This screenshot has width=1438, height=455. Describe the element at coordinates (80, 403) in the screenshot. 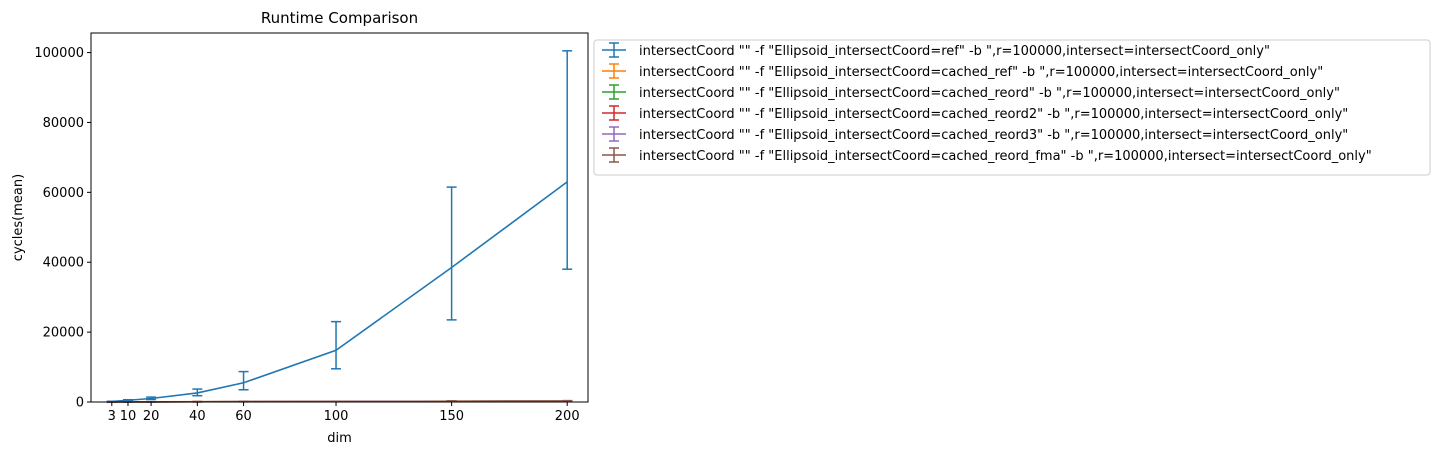

I see `y-tick-label: 0` at that location.